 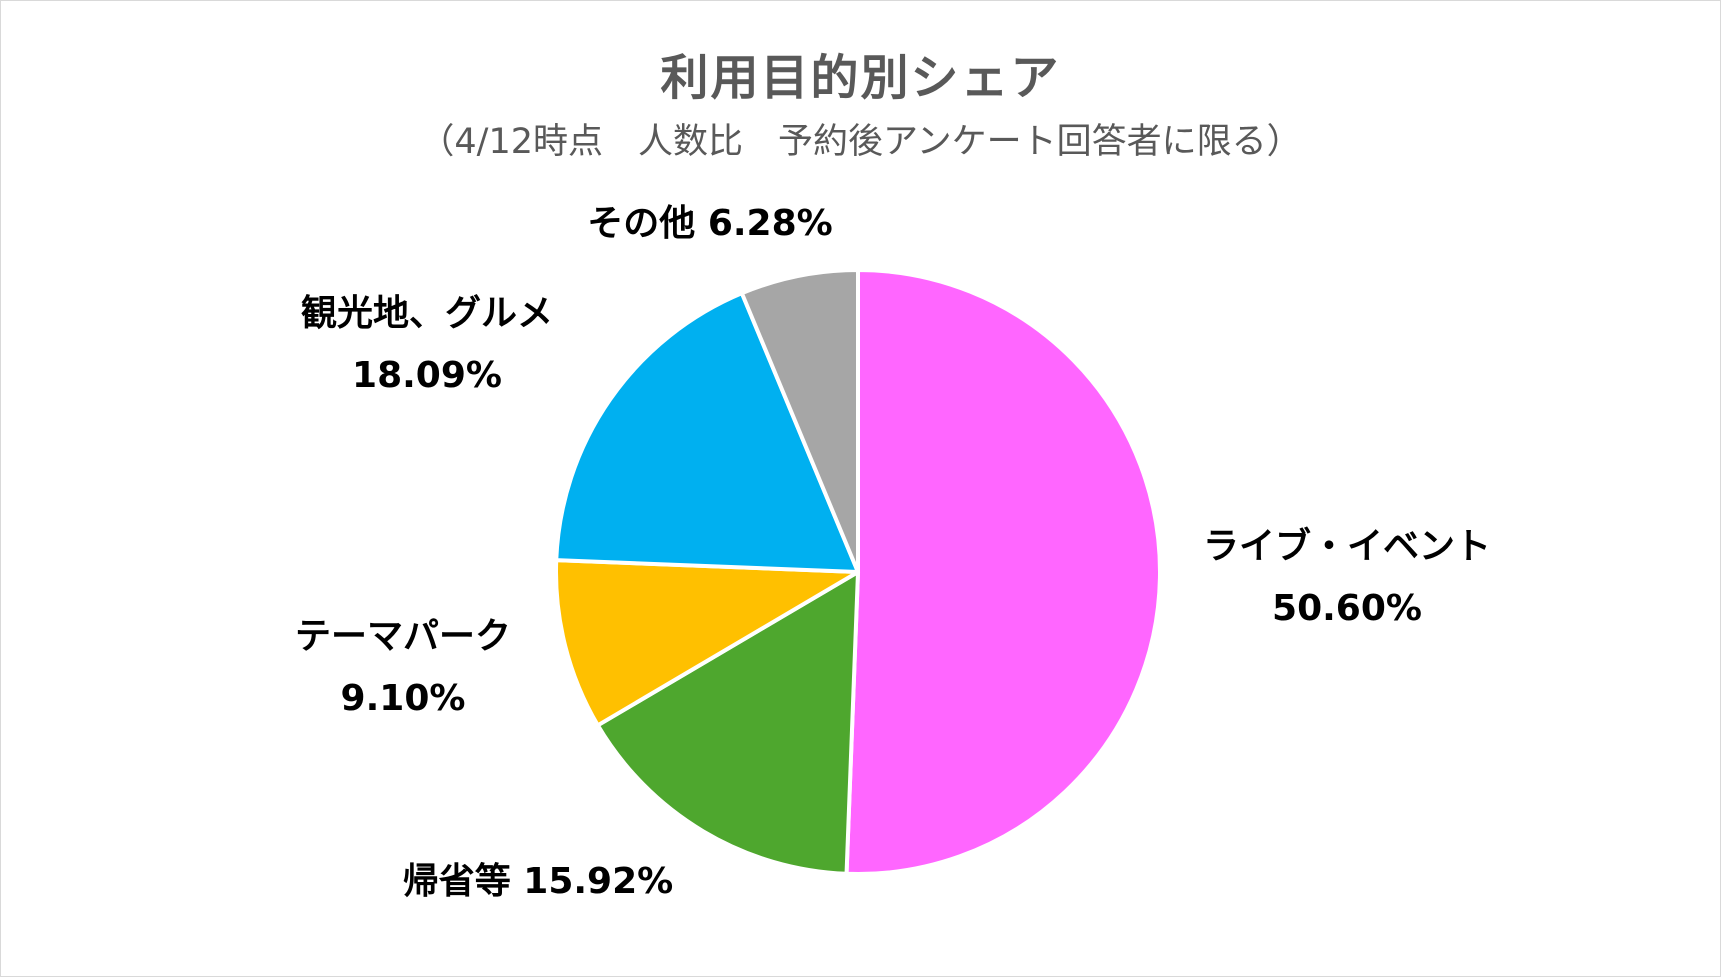 What do you see at coordinates (427, 375) in the screenshot?
I see `data-label-value: 18.09%` at bounding box center [427, 375].